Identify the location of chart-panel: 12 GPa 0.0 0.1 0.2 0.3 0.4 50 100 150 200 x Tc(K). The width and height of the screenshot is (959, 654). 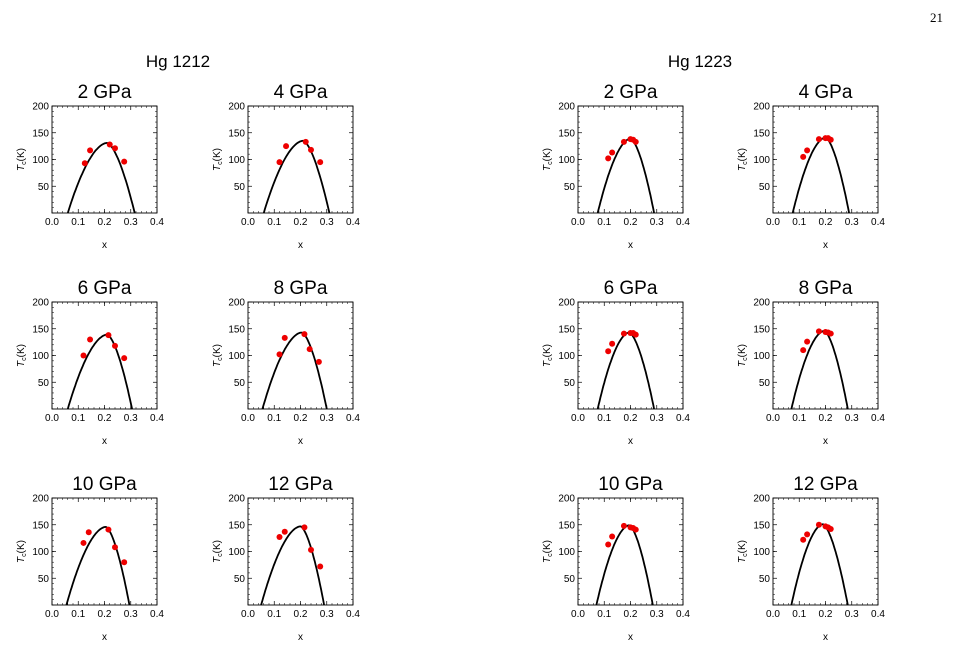
(811, 558).